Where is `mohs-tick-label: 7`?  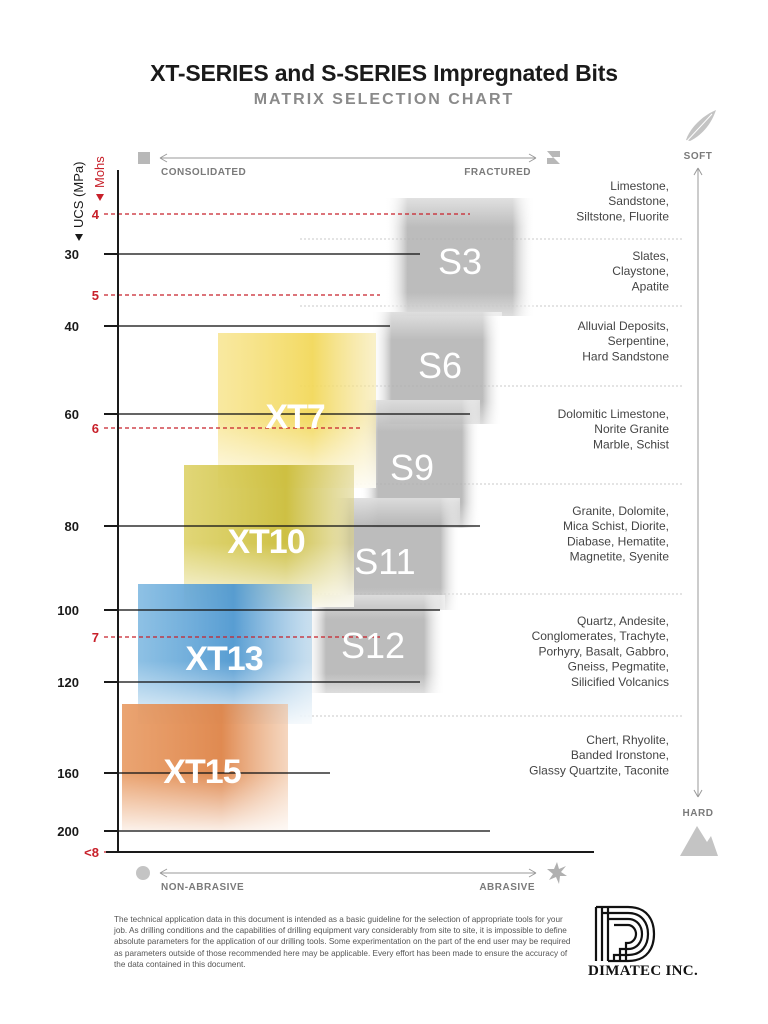
mohs-tick-label: 7 is located at coordinates (95, 637).